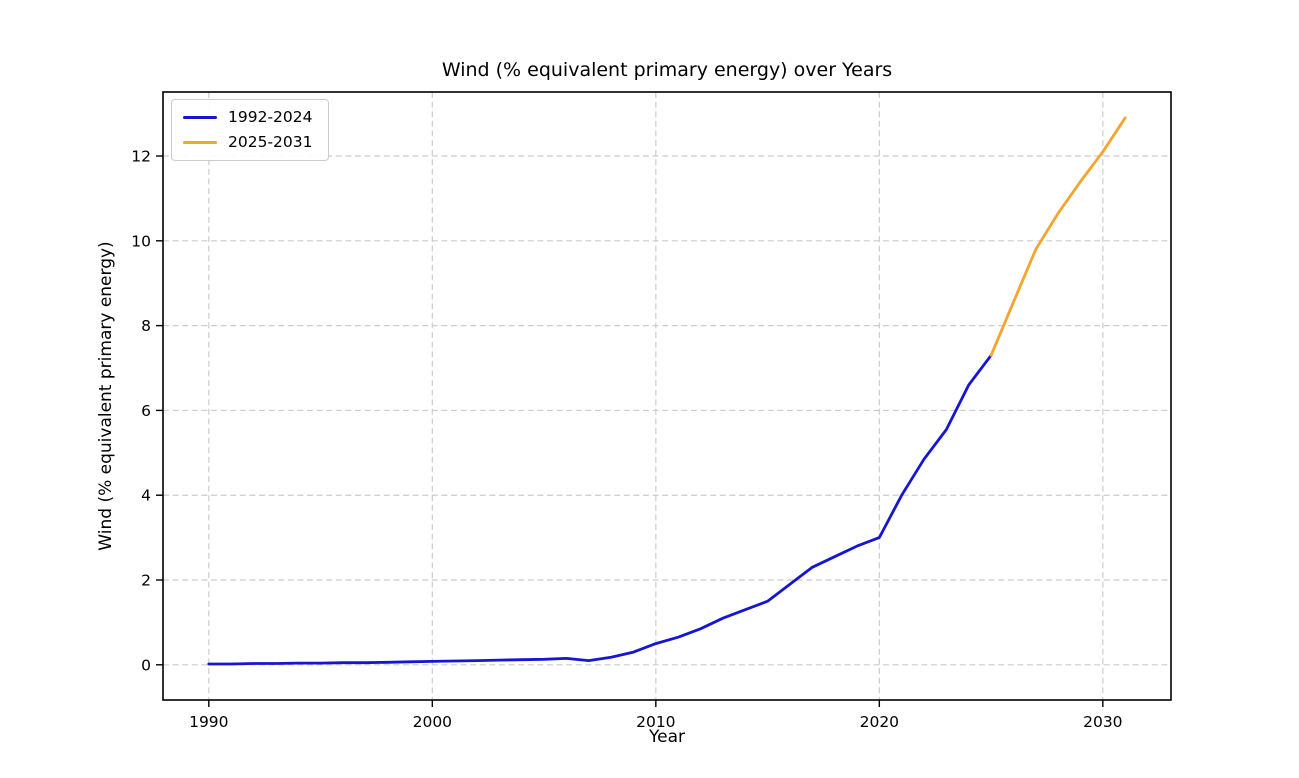 Image resolution: width=1299 pixels, height=778 pixels. What do you see at coordinates (141, 157) in the screenshot?
I see `y-tick-label: 12` at bounding box center [141, 157].